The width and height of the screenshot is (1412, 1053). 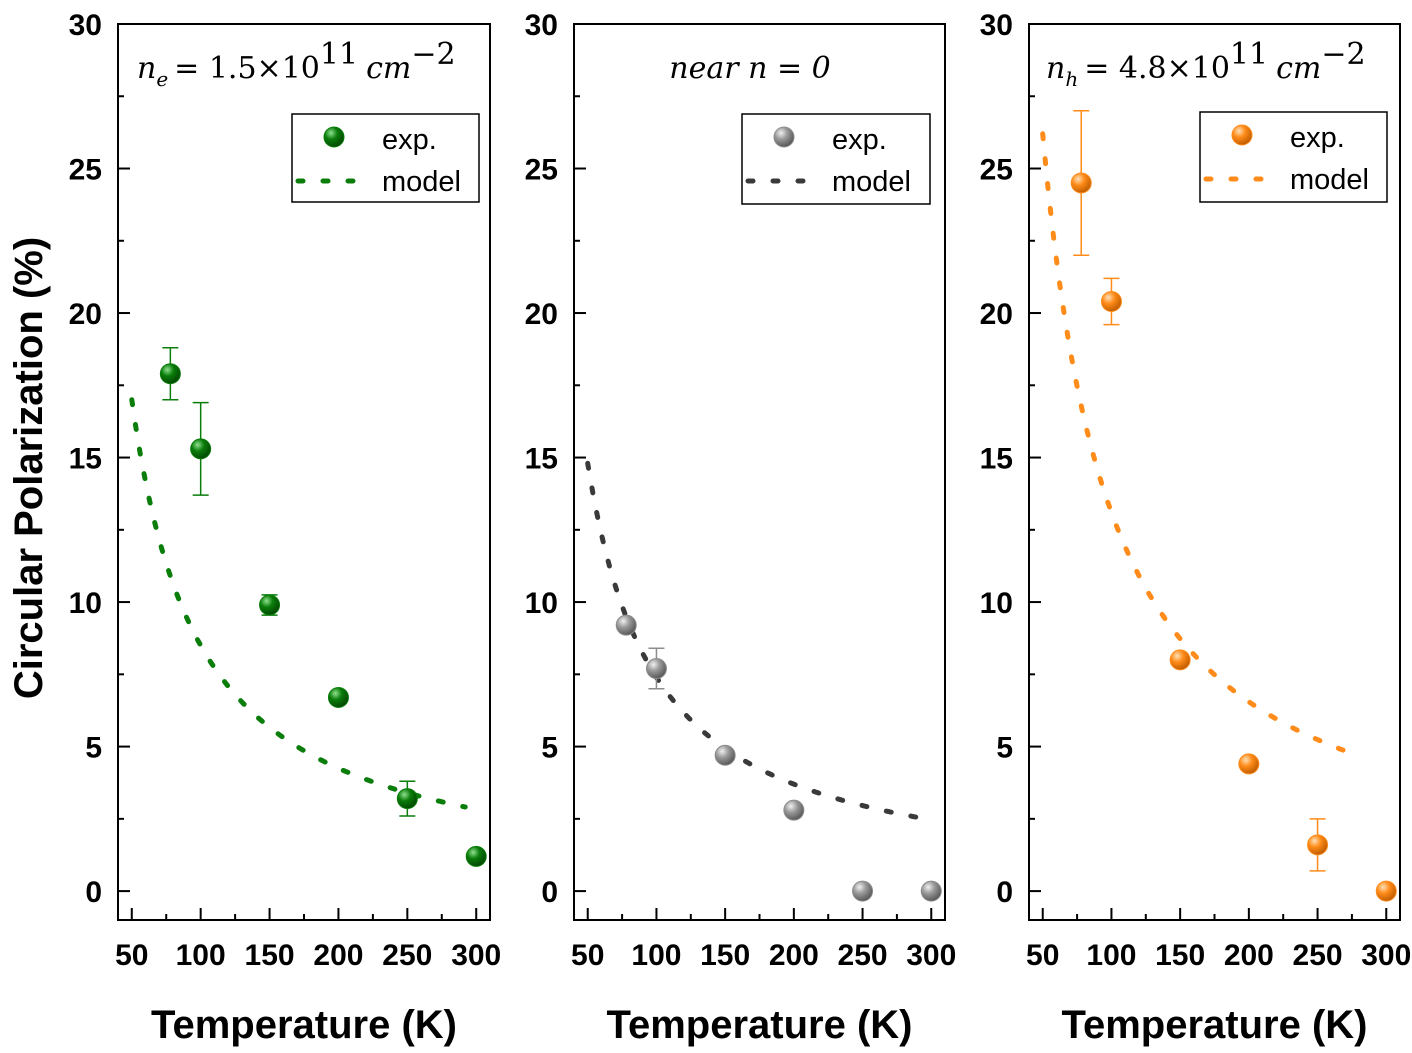 What do you see at coordinates (29, 468) in the screenshot?
I see `y-axis-title: Circular Polarization (%)` at bounding box center [29, 468].